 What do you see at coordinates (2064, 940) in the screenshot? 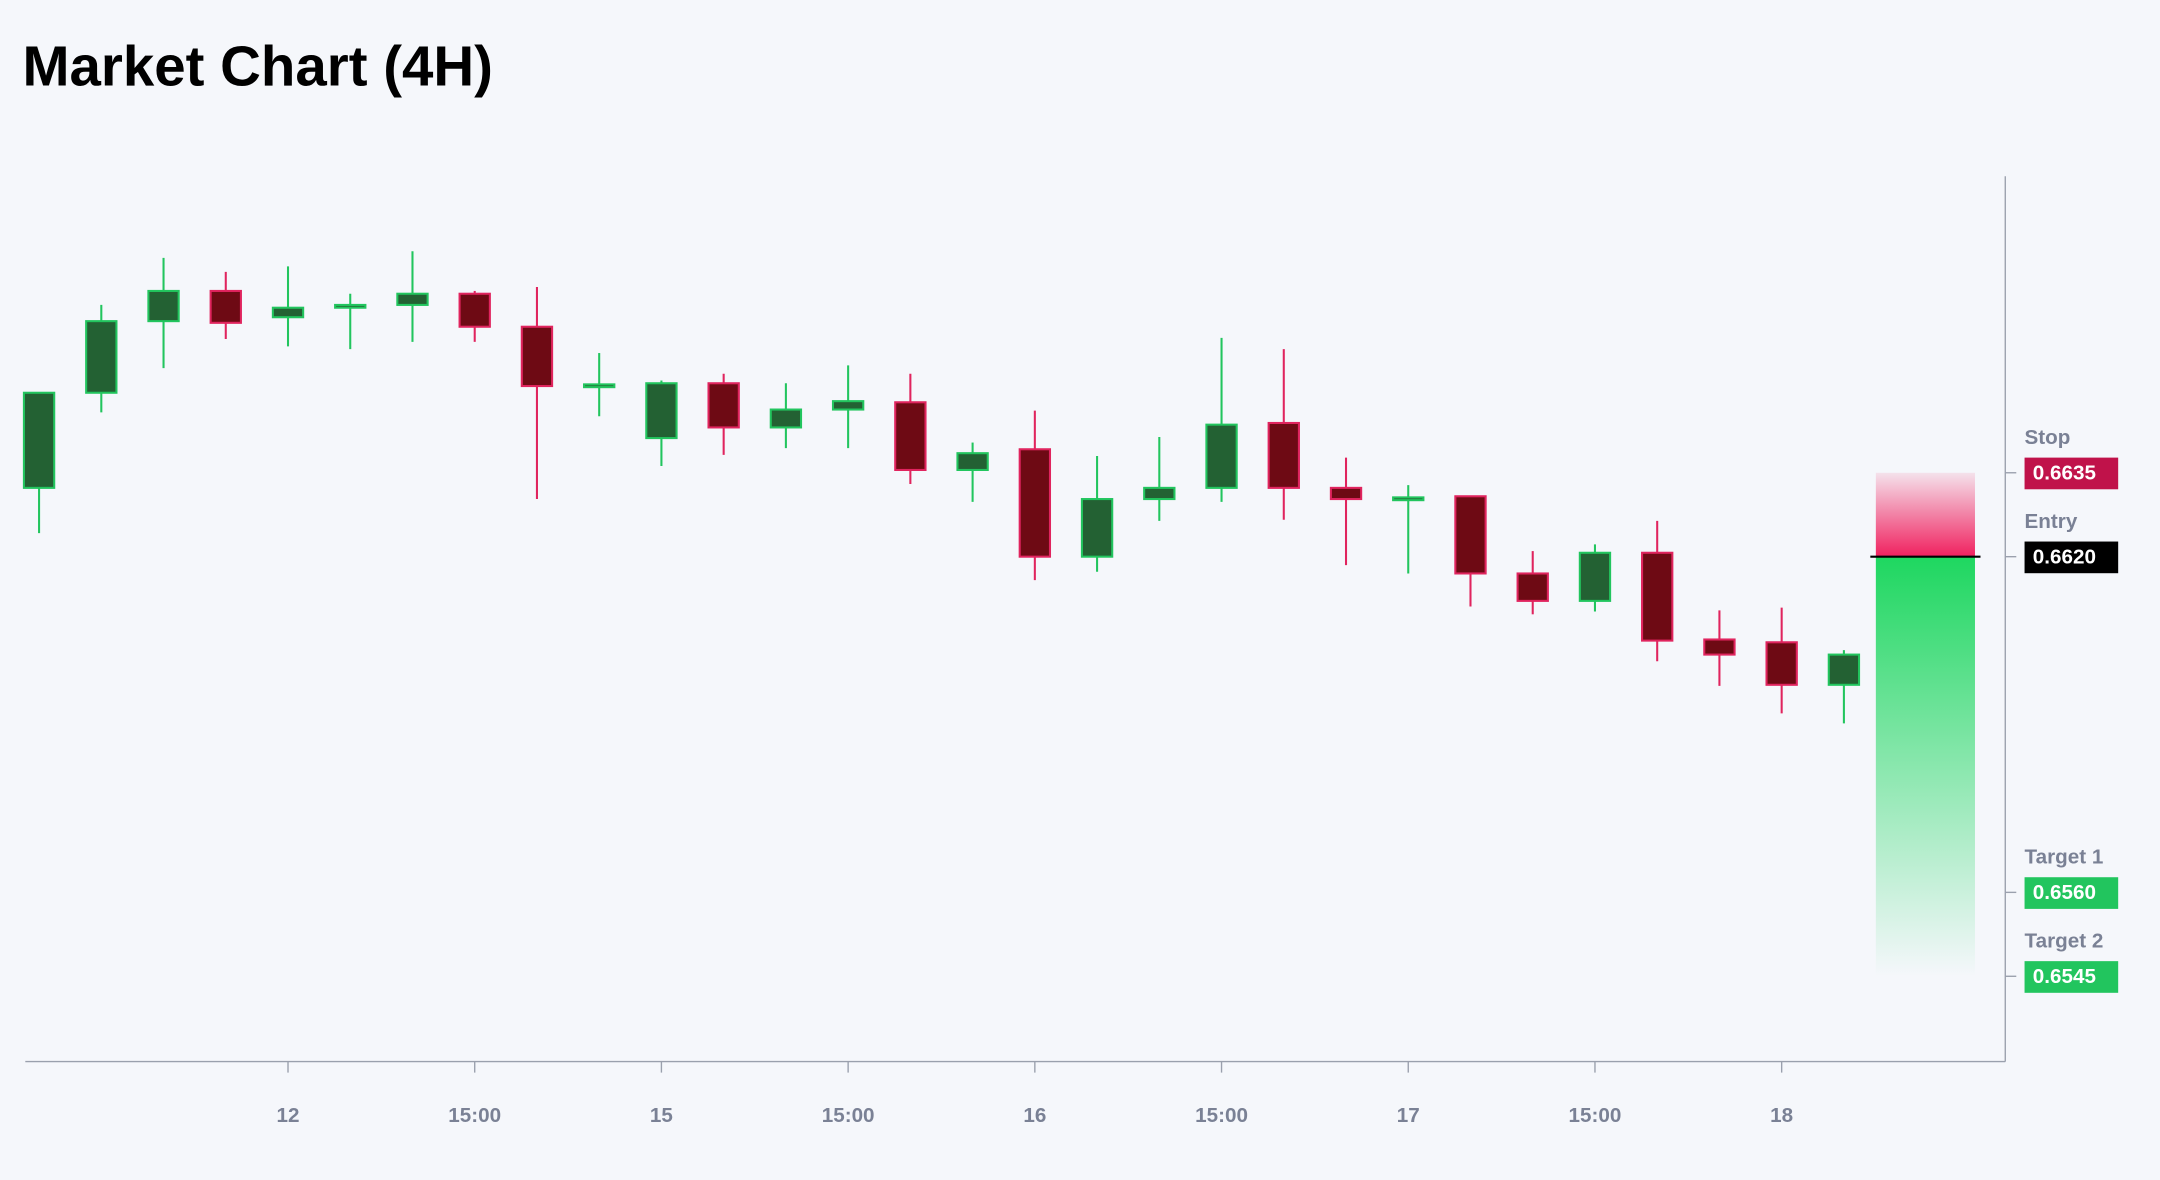
I see `level-name: Target 2` at bounding box center [2064, 940].